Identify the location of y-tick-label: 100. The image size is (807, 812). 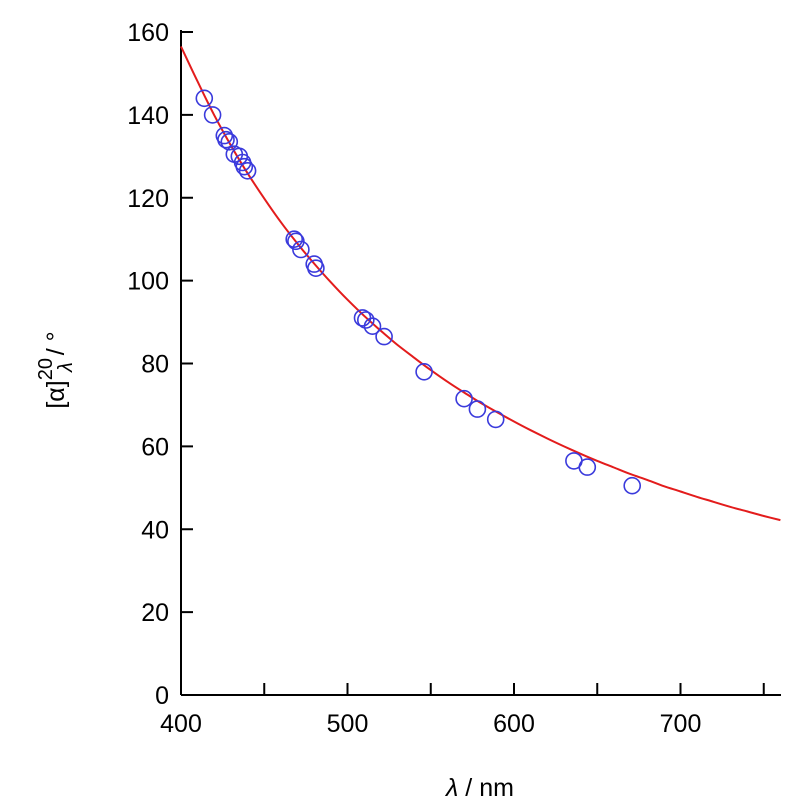
(148, 282).